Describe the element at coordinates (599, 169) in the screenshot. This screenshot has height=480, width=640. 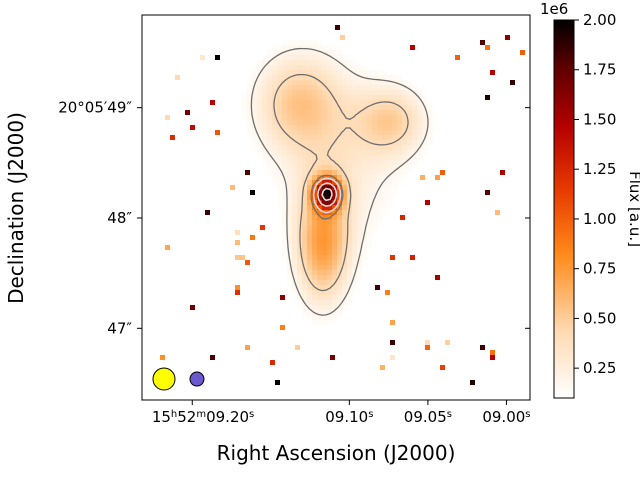
I see `colorbar-tick-label: 1.25` at that location.